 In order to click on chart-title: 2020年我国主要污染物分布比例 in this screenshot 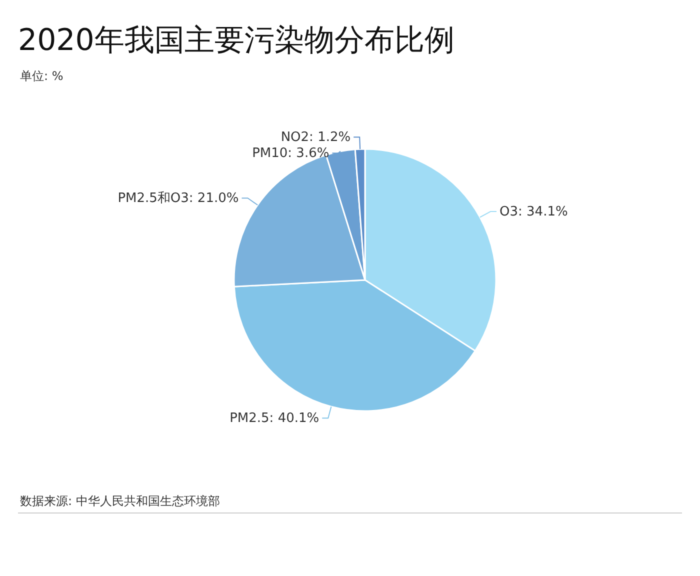, I will do `click(236, 40)`.